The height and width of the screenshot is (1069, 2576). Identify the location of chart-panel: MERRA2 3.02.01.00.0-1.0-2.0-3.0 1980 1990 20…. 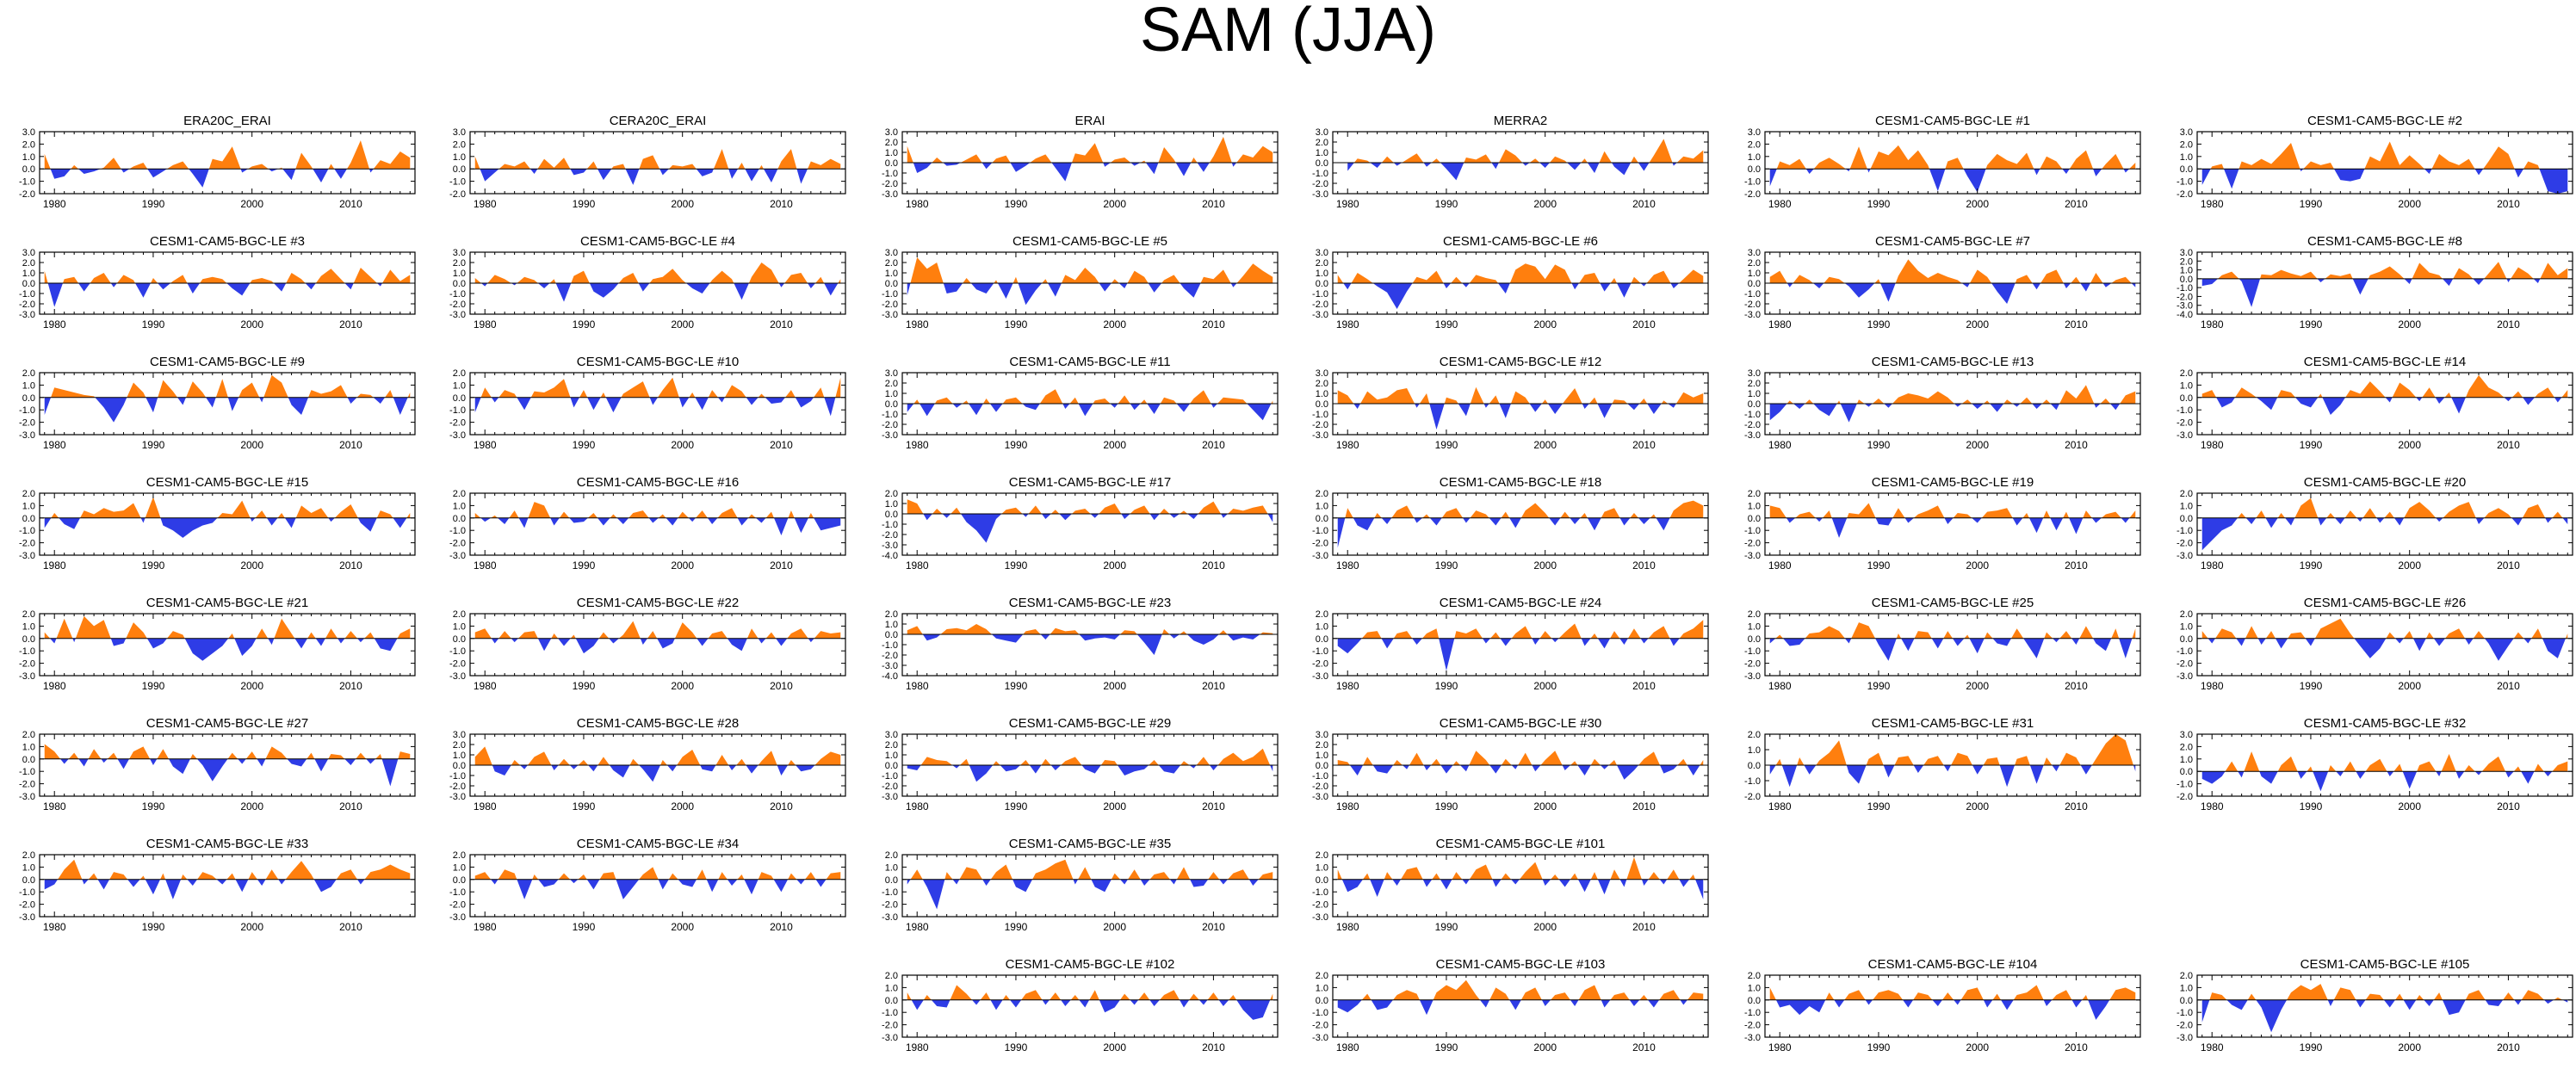
(1511, 162).